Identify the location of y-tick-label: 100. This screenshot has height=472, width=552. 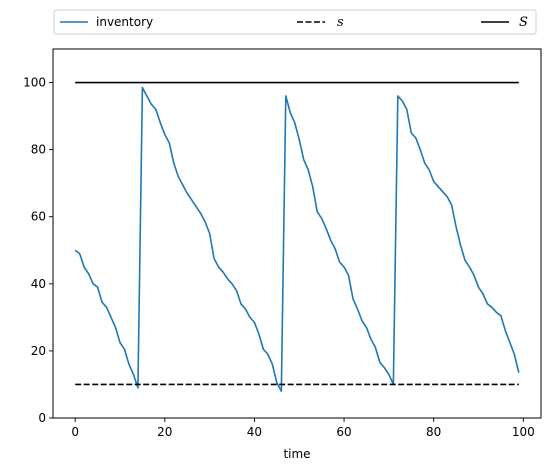
(34, 83).